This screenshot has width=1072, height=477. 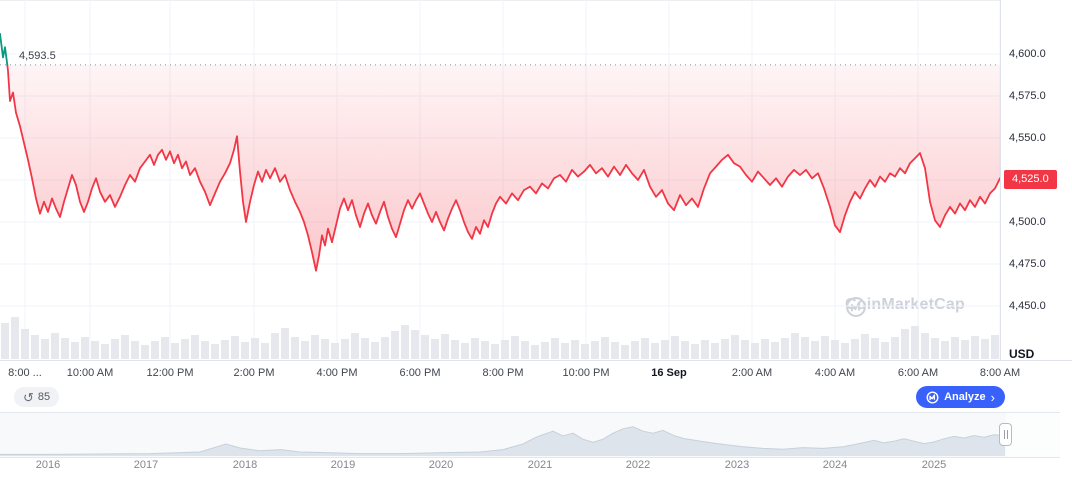 What do you see at coordinates (441, 465) in the screenshot?
I see `year-tick-label: 2020` at bounding box center [441, 465].